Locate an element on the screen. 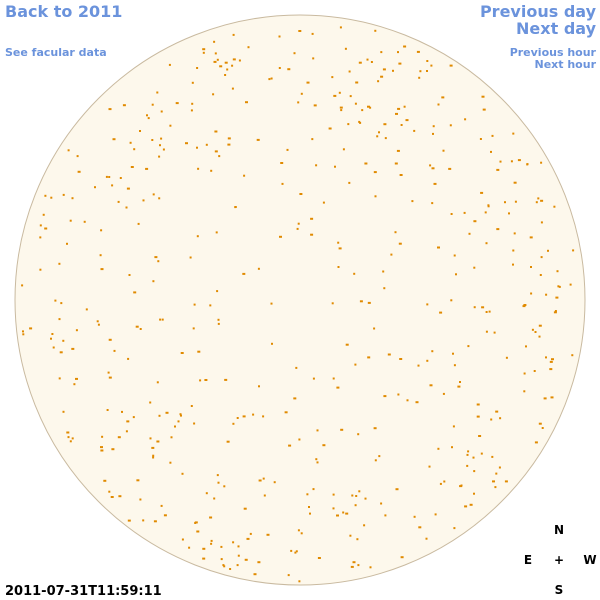 Image resolution: width=600 pixels, height=600 pixels. facular-link: See facular data is located at coordinates (56, 52).